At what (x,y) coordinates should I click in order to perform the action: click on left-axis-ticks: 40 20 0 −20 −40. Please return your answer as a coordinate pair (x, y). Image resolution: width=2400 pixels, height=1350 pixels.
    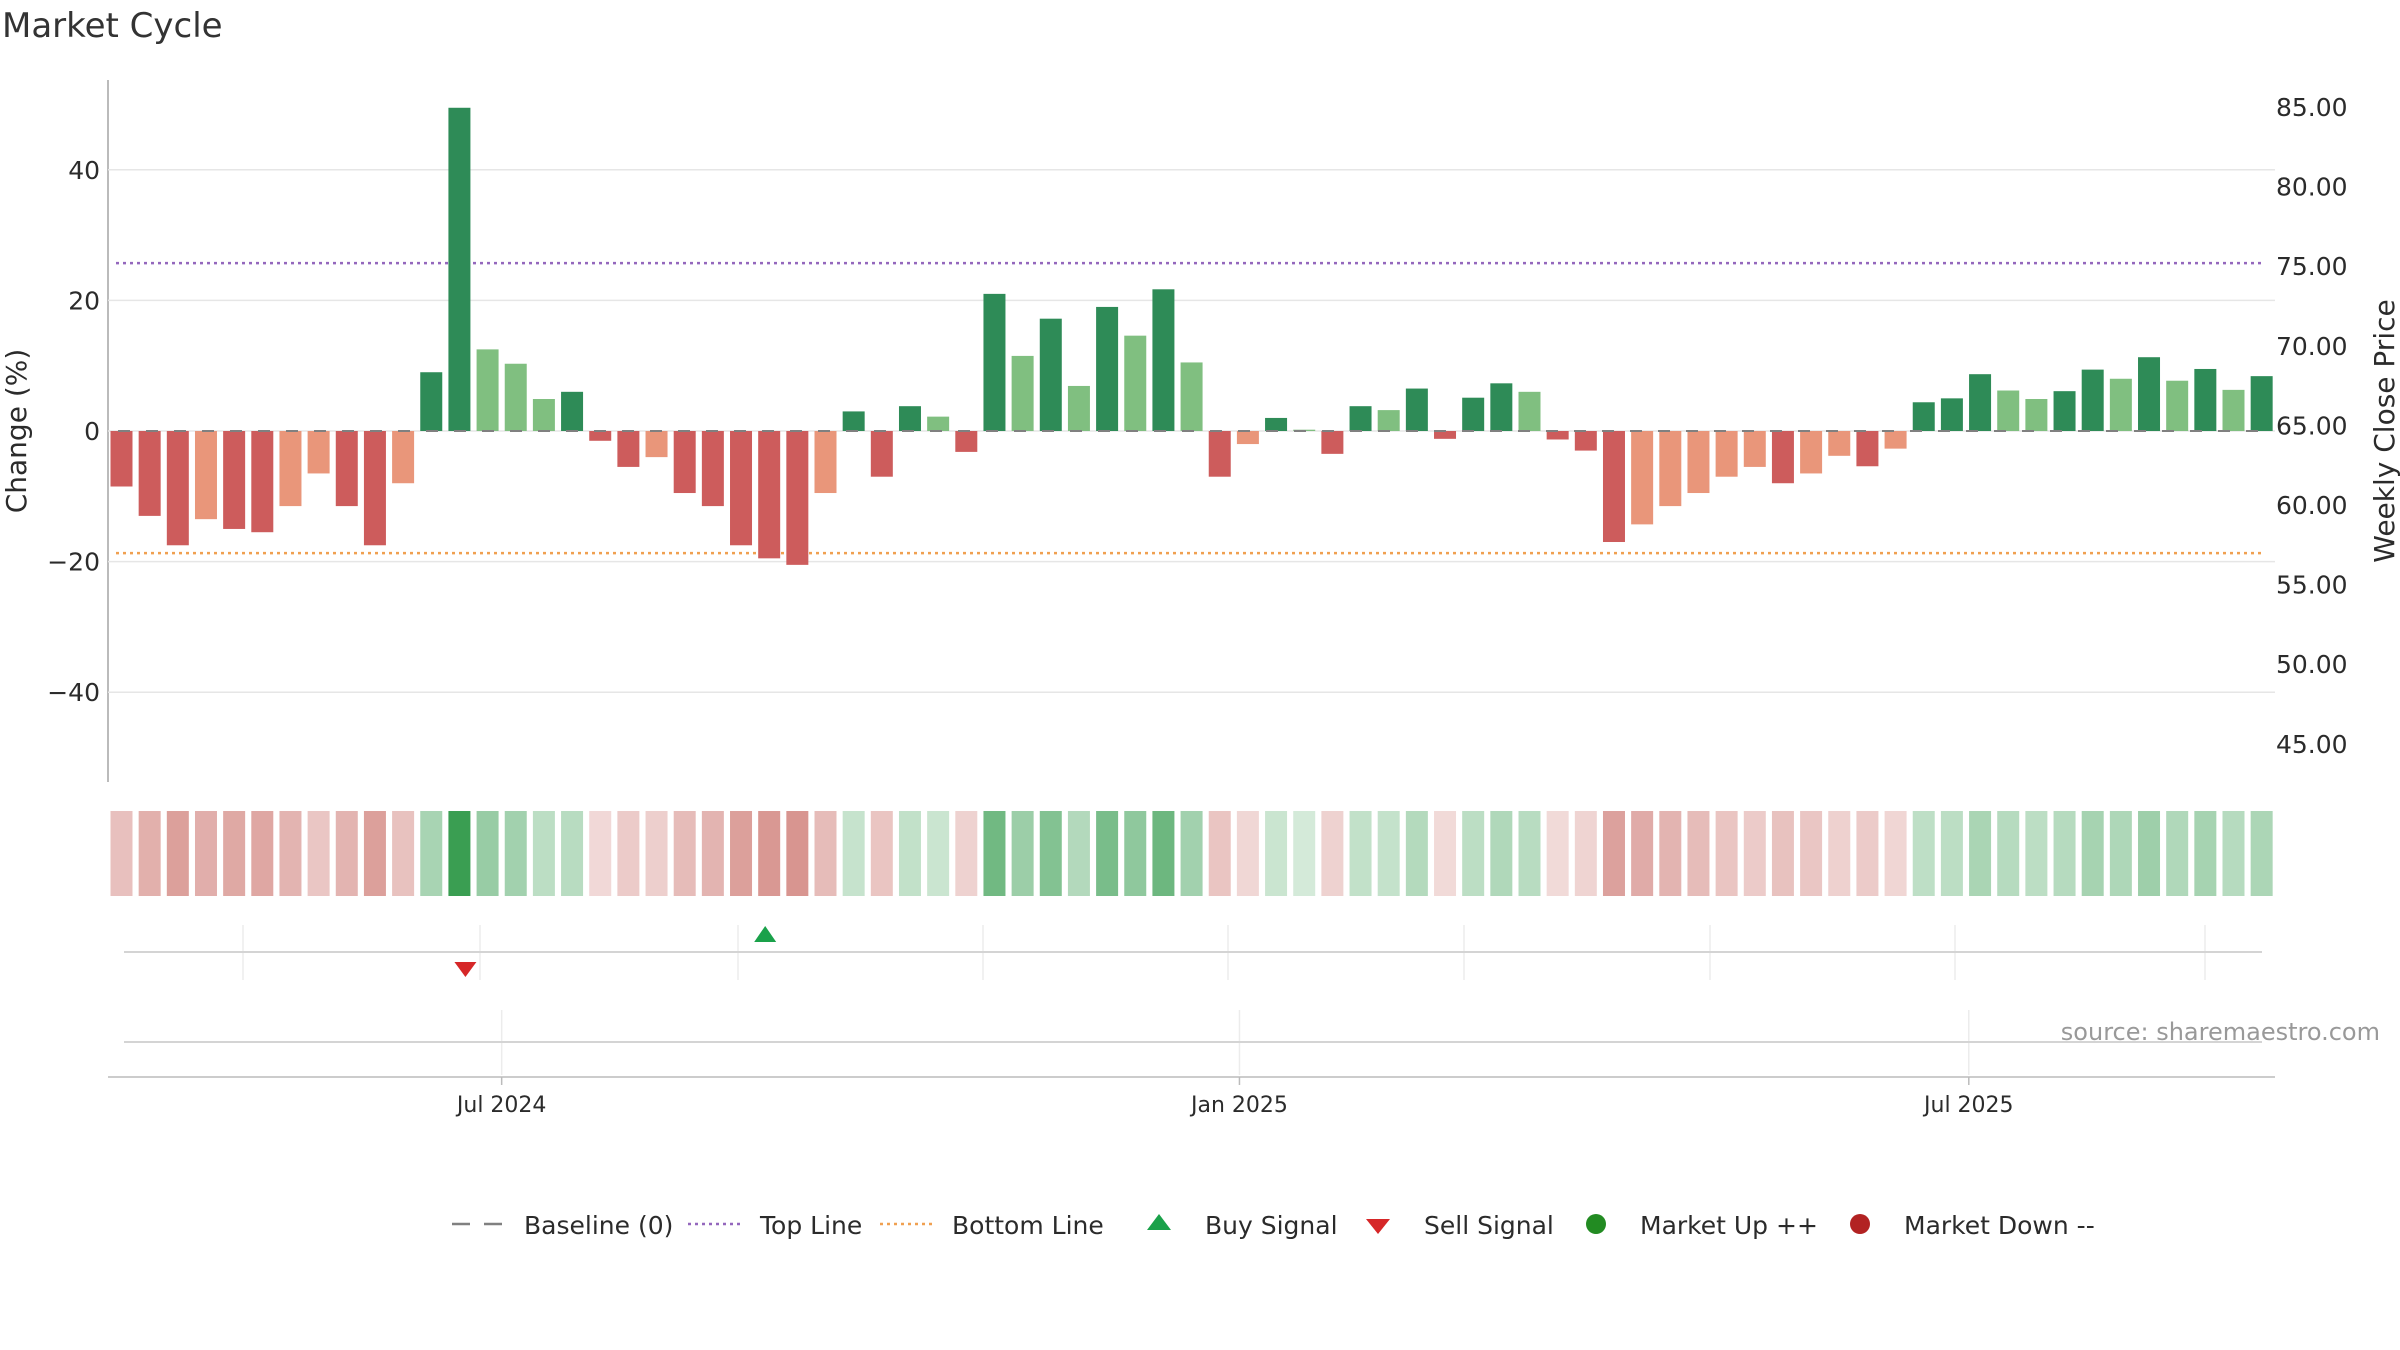
    Looking at the image, I should click on (73, 431).